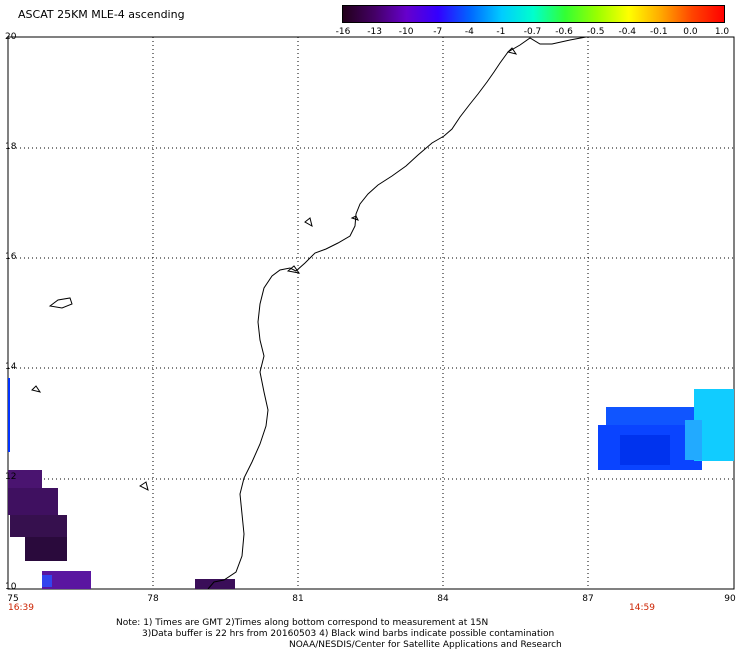 Image resolution: width=740 pixels, height=650 pixels. What do you see at coordinates (627, 32) in the screenshot?
I see `colorbar-label: -0.4` at bounding box center [627, 32].